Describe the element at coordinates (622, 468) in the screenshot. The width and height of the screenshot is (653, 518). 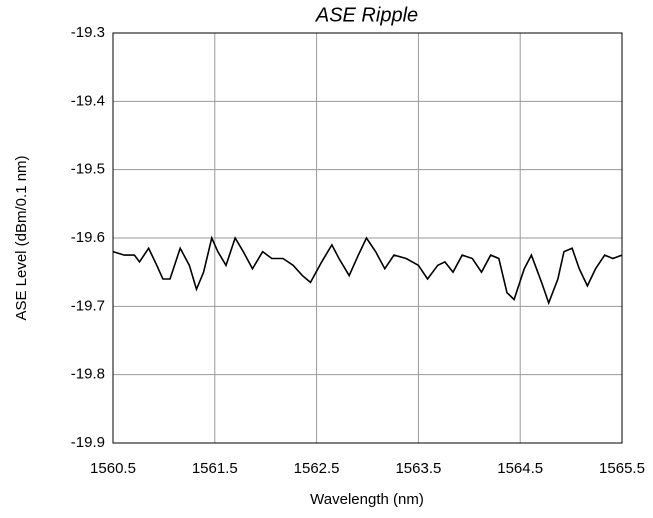
I see `x-tick-label: 1565.5` at that location.